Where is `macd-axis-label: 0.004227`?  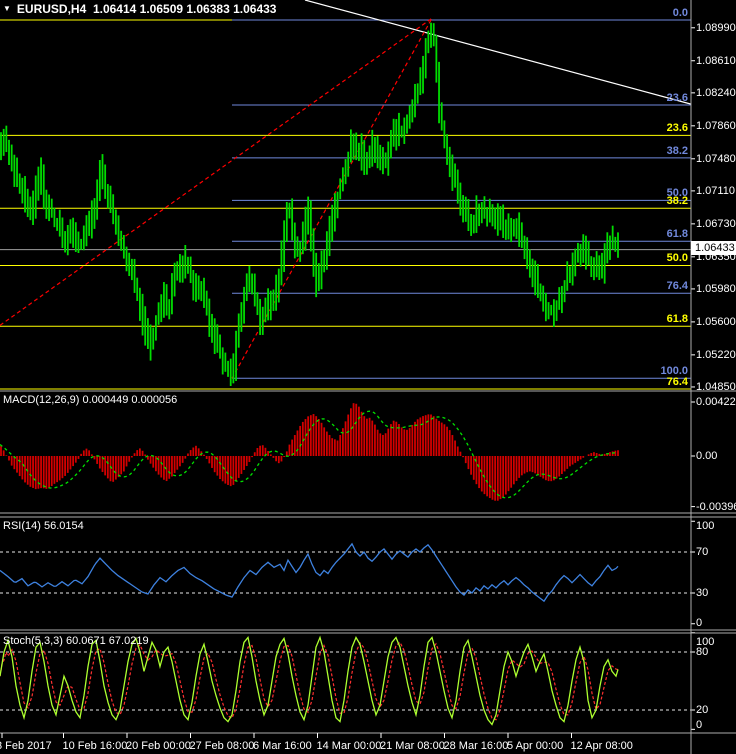
macd-axis-label: 0.004227 is located at coordinates (716, 402).